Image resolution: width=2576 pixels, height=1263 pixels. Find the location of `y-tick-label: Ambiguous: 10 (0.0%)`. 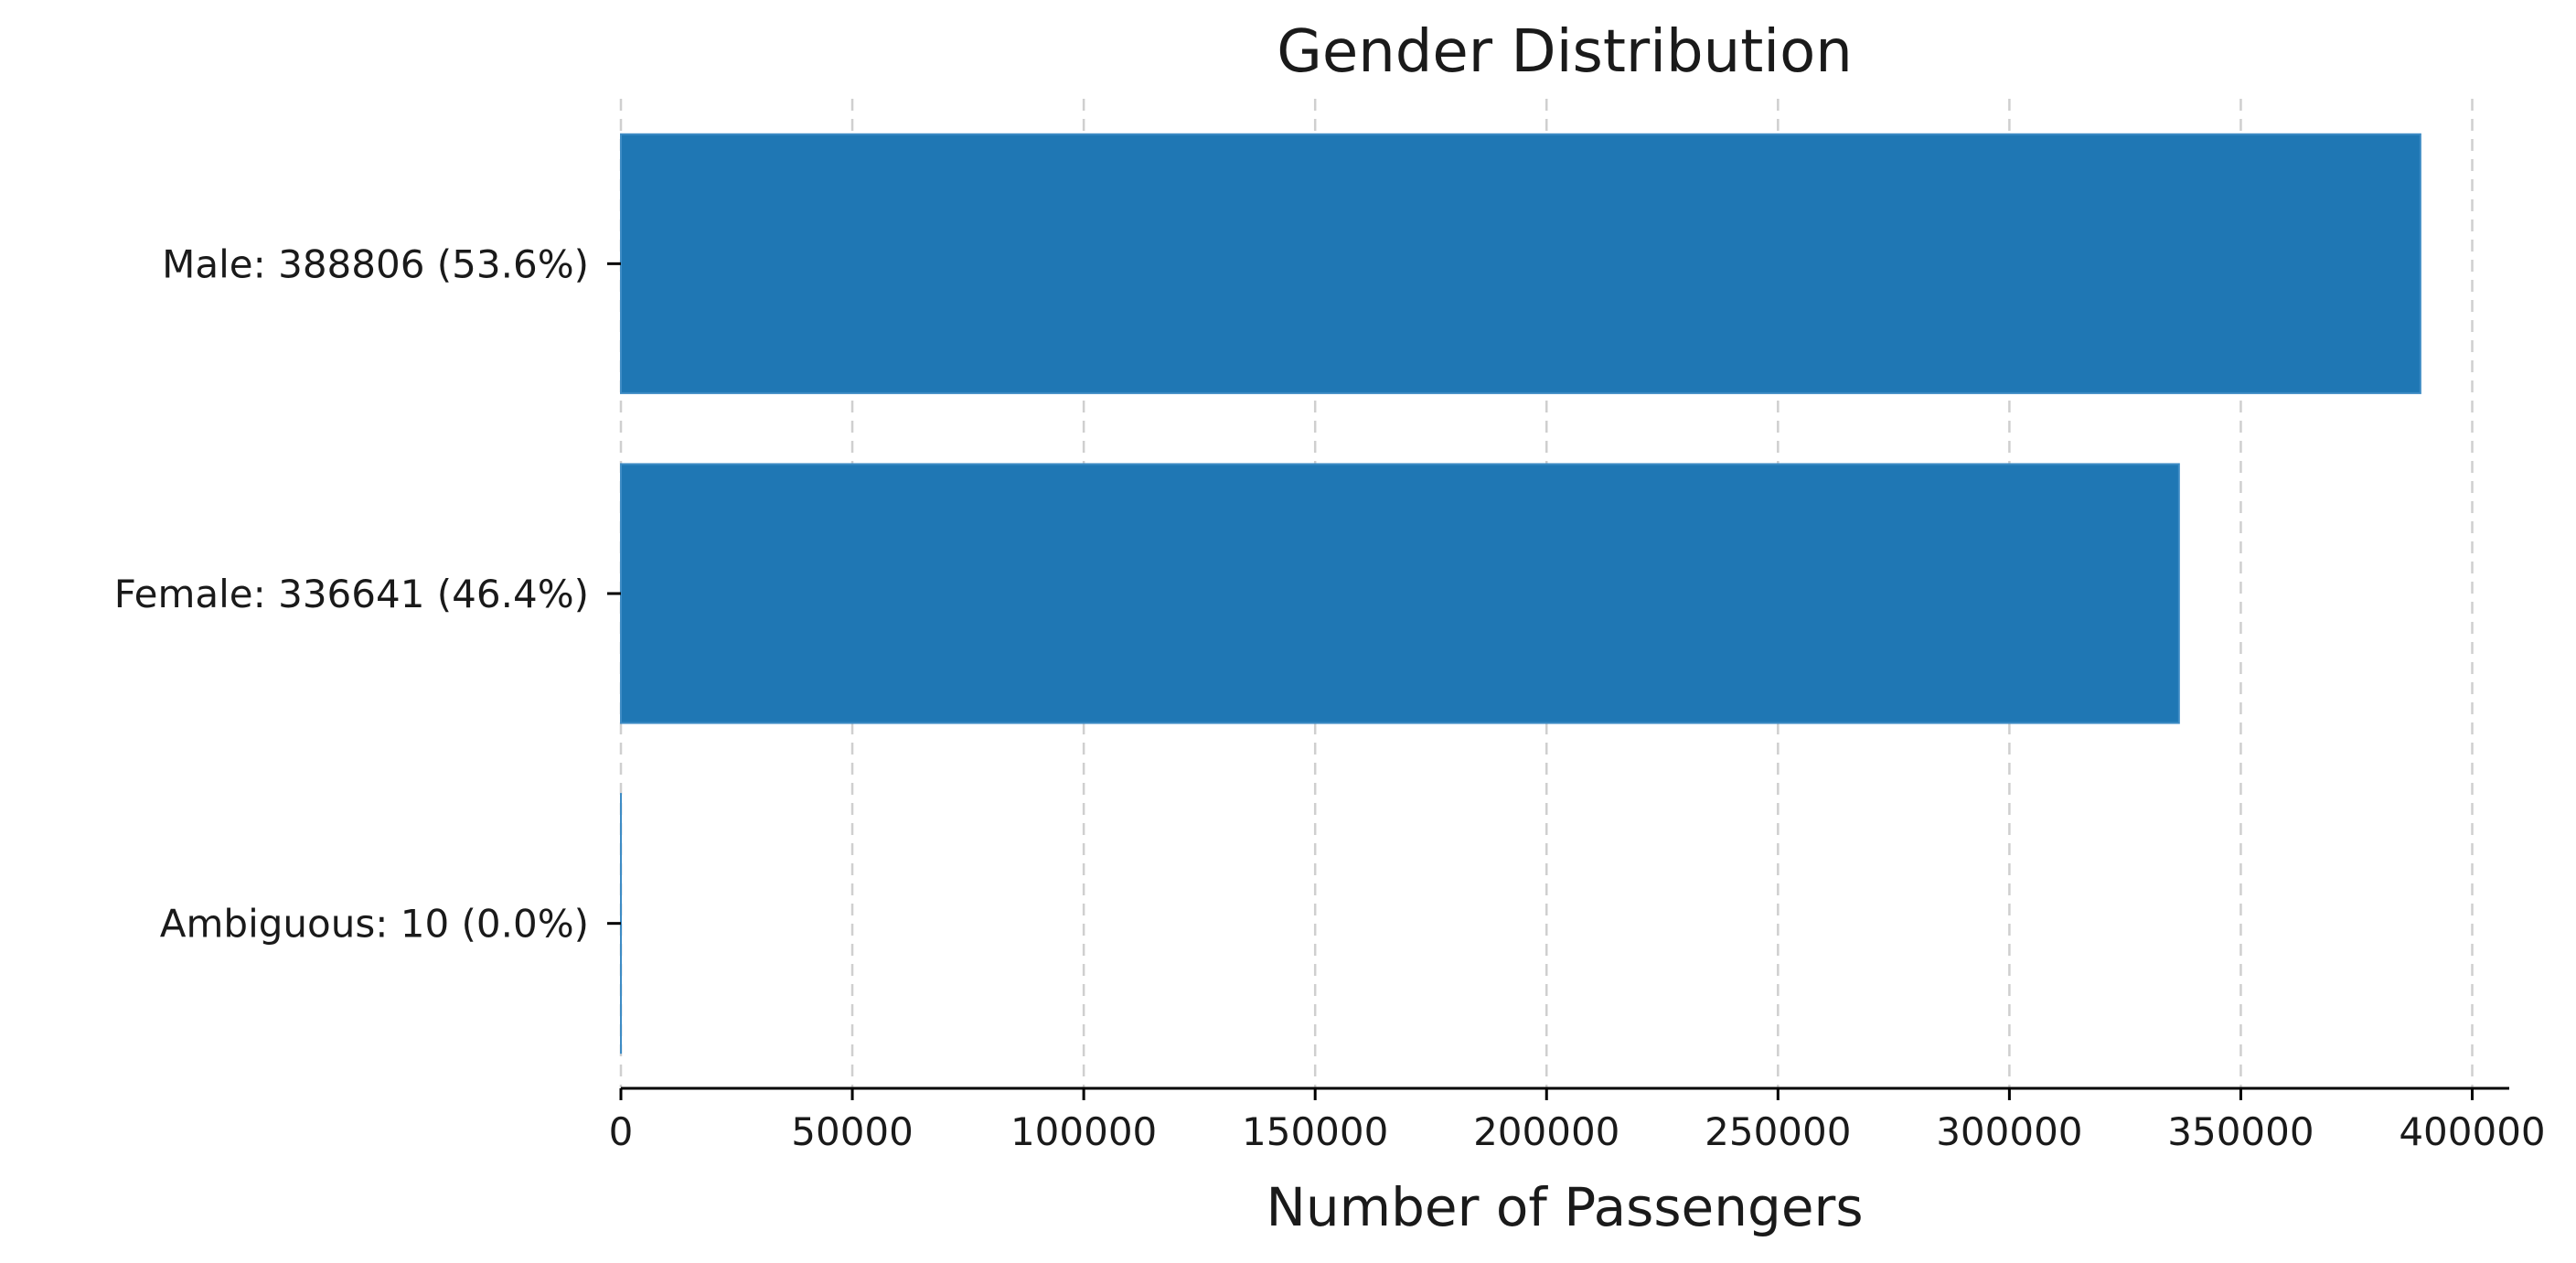

y-tick-label: Ambiguous: 10 (0.0%) is located at coordinates (374, 924).